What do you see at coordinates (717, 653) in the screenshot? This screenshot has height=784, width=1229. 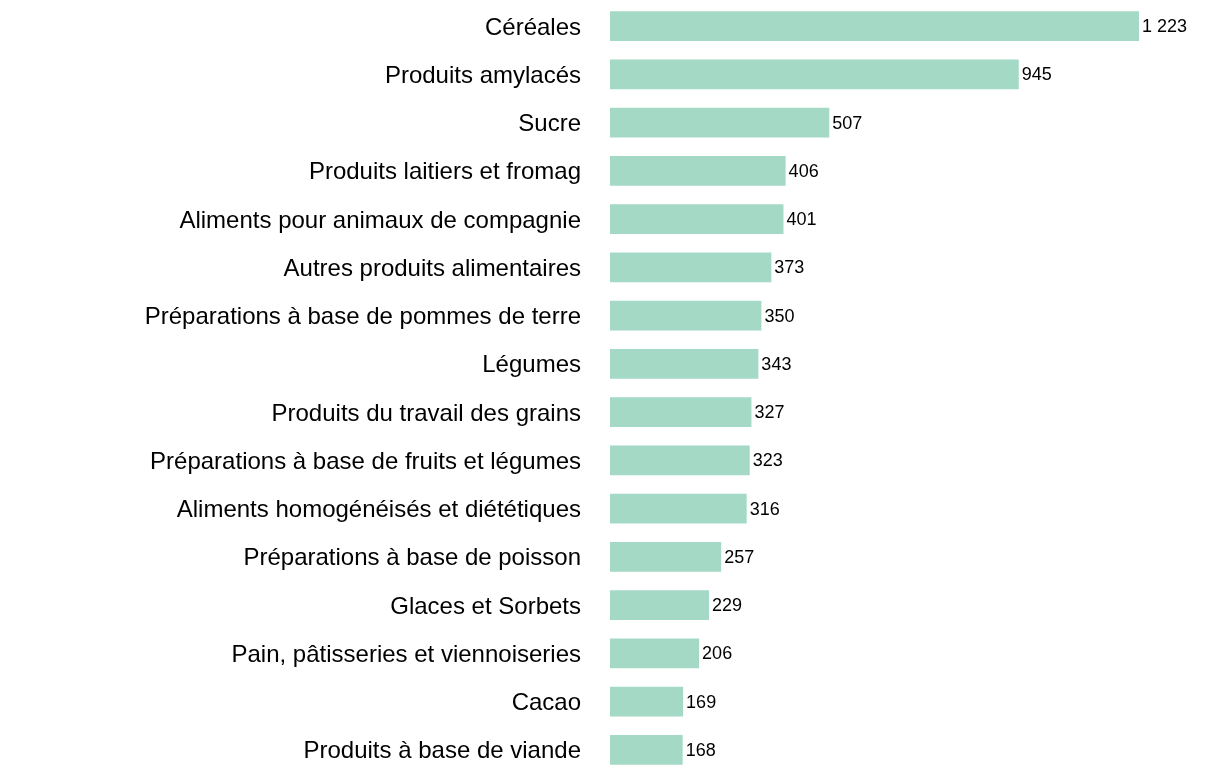 I see `data-label: 206` at bounding box center [717, 653].